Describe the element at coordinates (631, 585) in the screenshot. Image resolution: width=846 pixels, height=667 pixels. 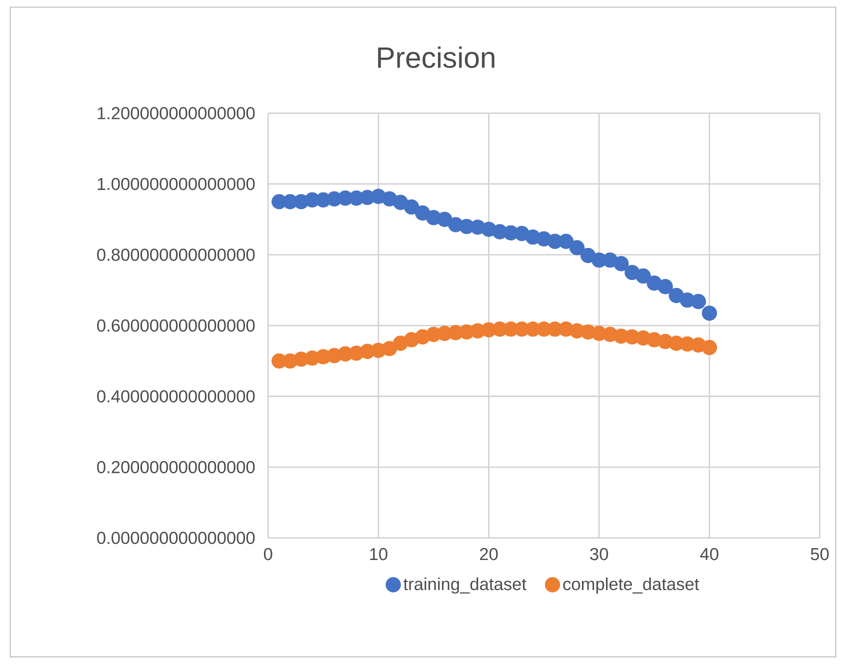
I see `legend-label: complete_dataset` at that location.